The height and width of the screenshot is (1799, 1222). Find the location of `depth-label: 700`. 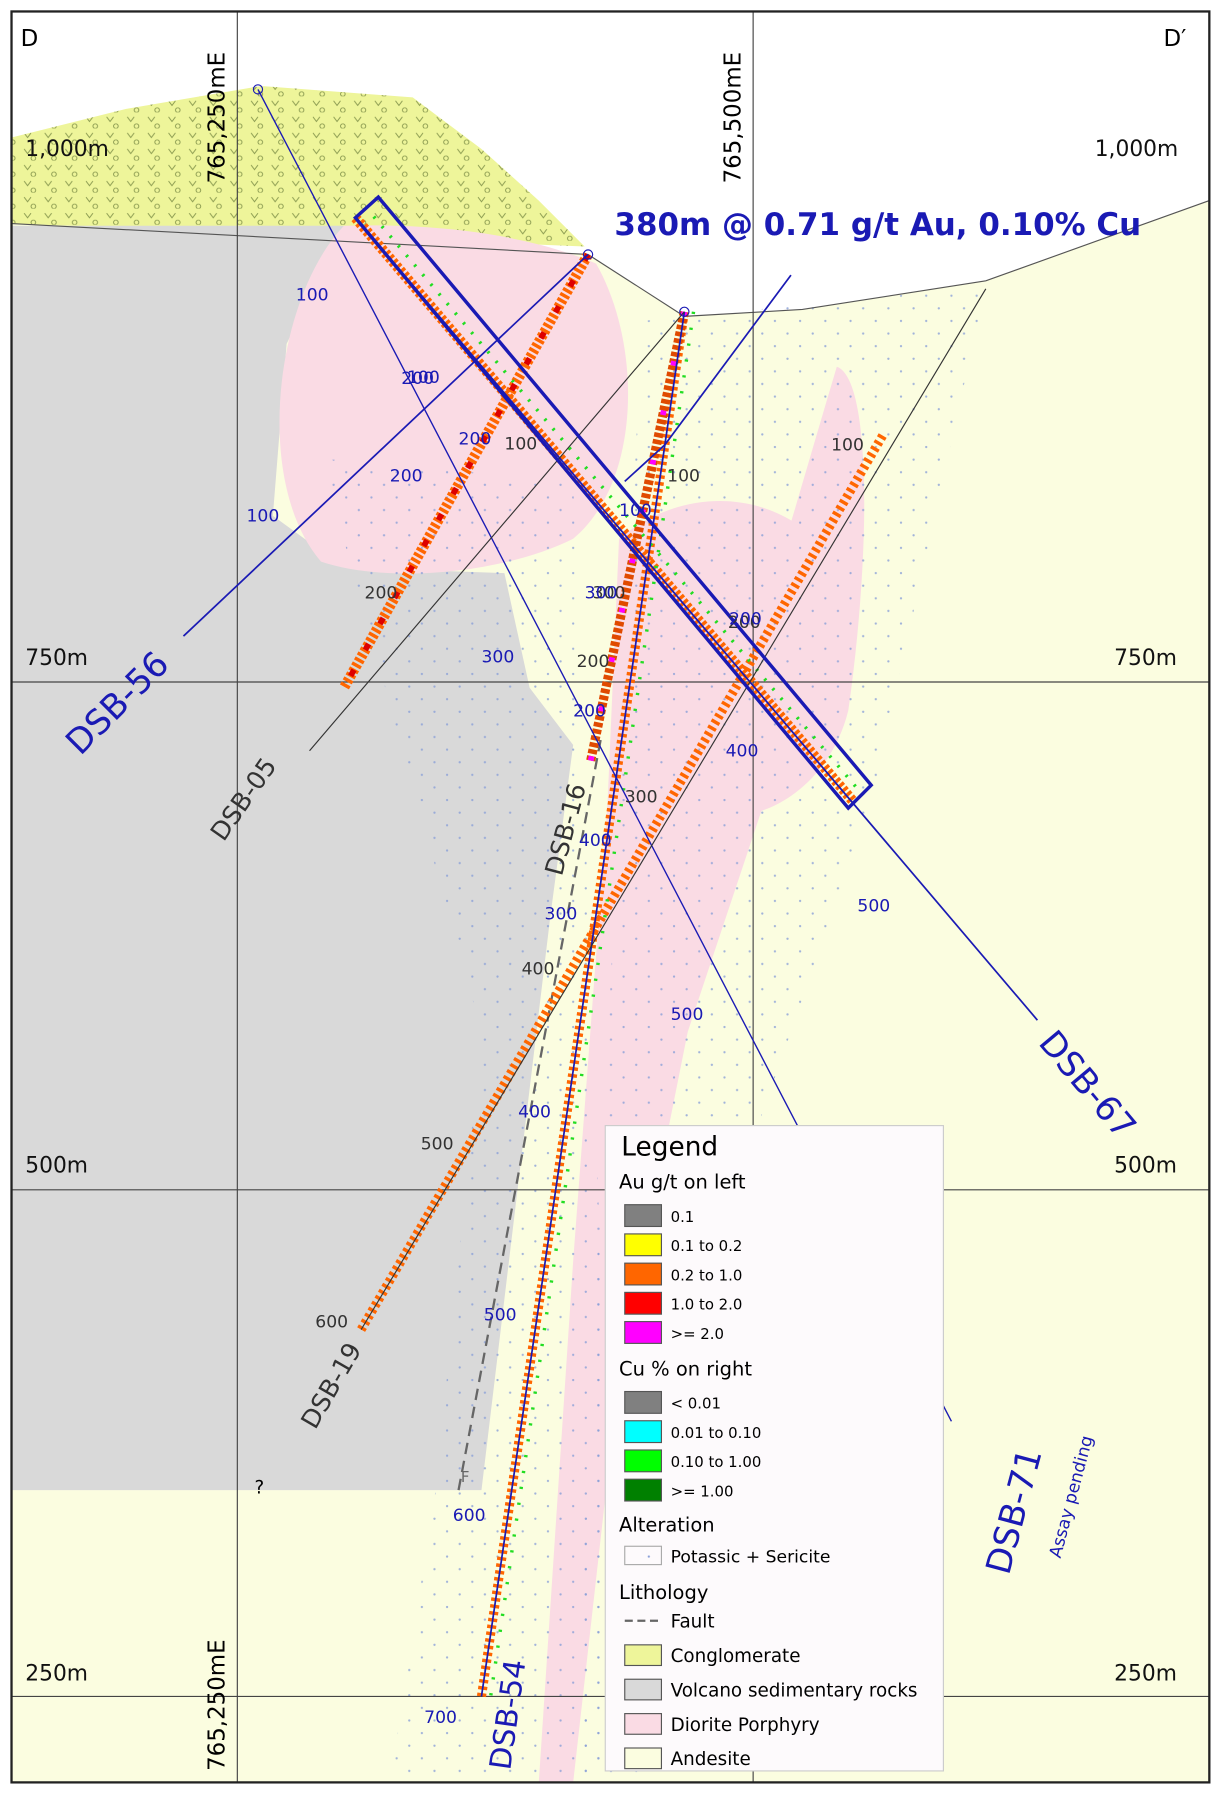

depth-label: 700 is located at coordinates (440, 1718).